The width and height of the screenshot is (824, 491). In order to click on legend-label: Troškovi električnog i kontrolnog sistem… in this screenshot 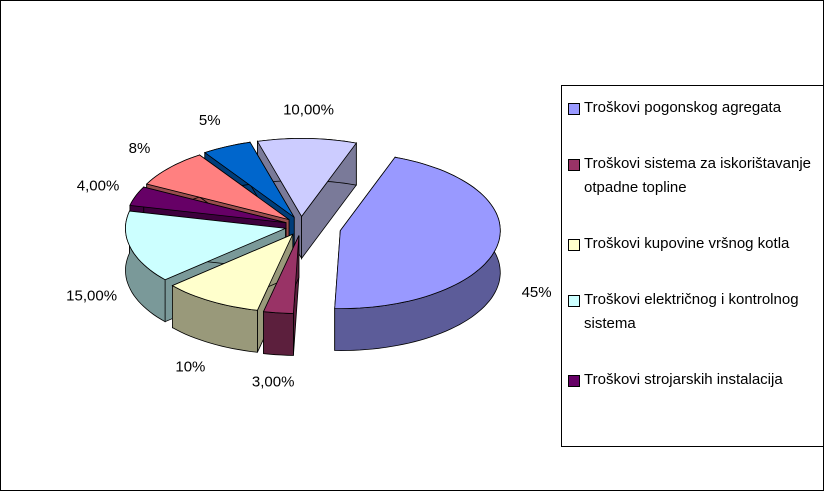, I will do `click(691, 311)`.